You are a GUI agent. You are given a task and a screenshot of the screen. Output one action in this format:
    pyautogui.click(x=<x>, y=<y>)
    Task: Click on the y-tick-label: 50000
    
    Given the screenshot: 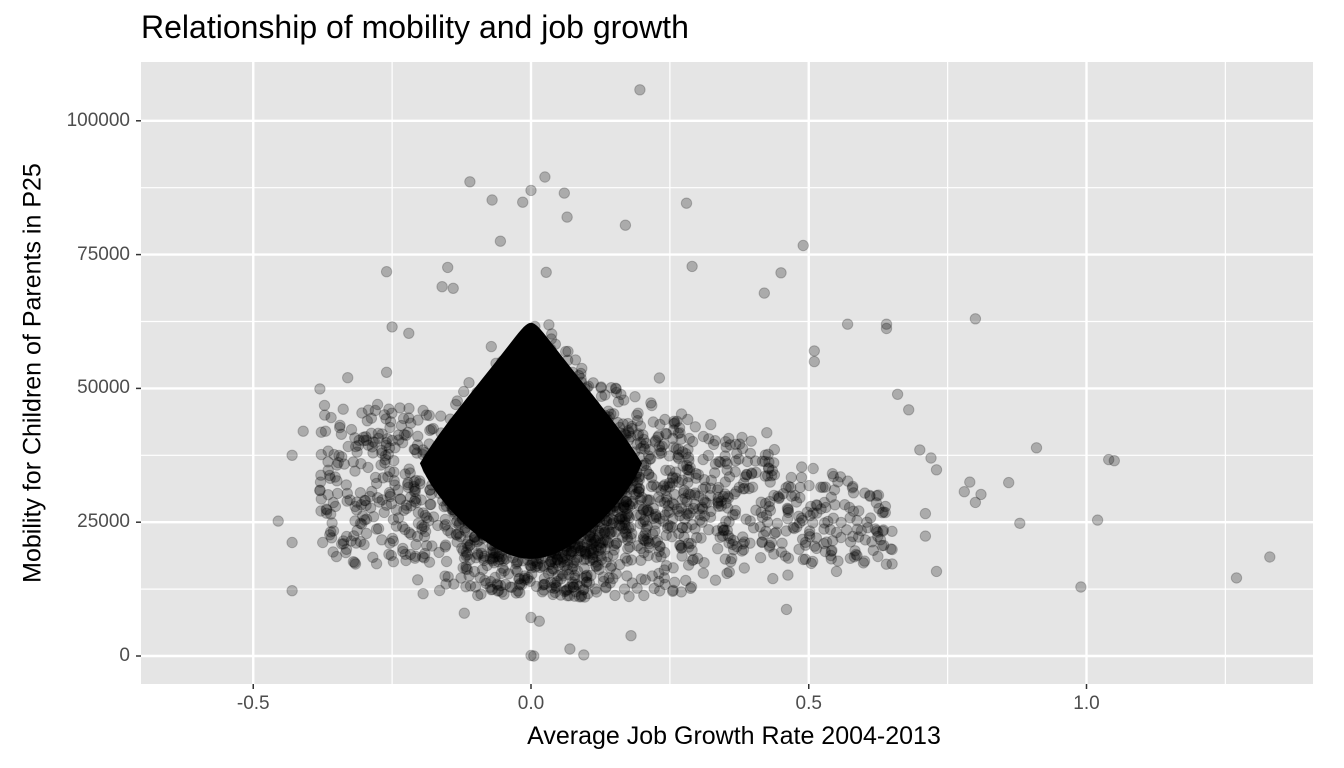 What is the action you would take?
    pyautogui.click(x=103, y=388)
    